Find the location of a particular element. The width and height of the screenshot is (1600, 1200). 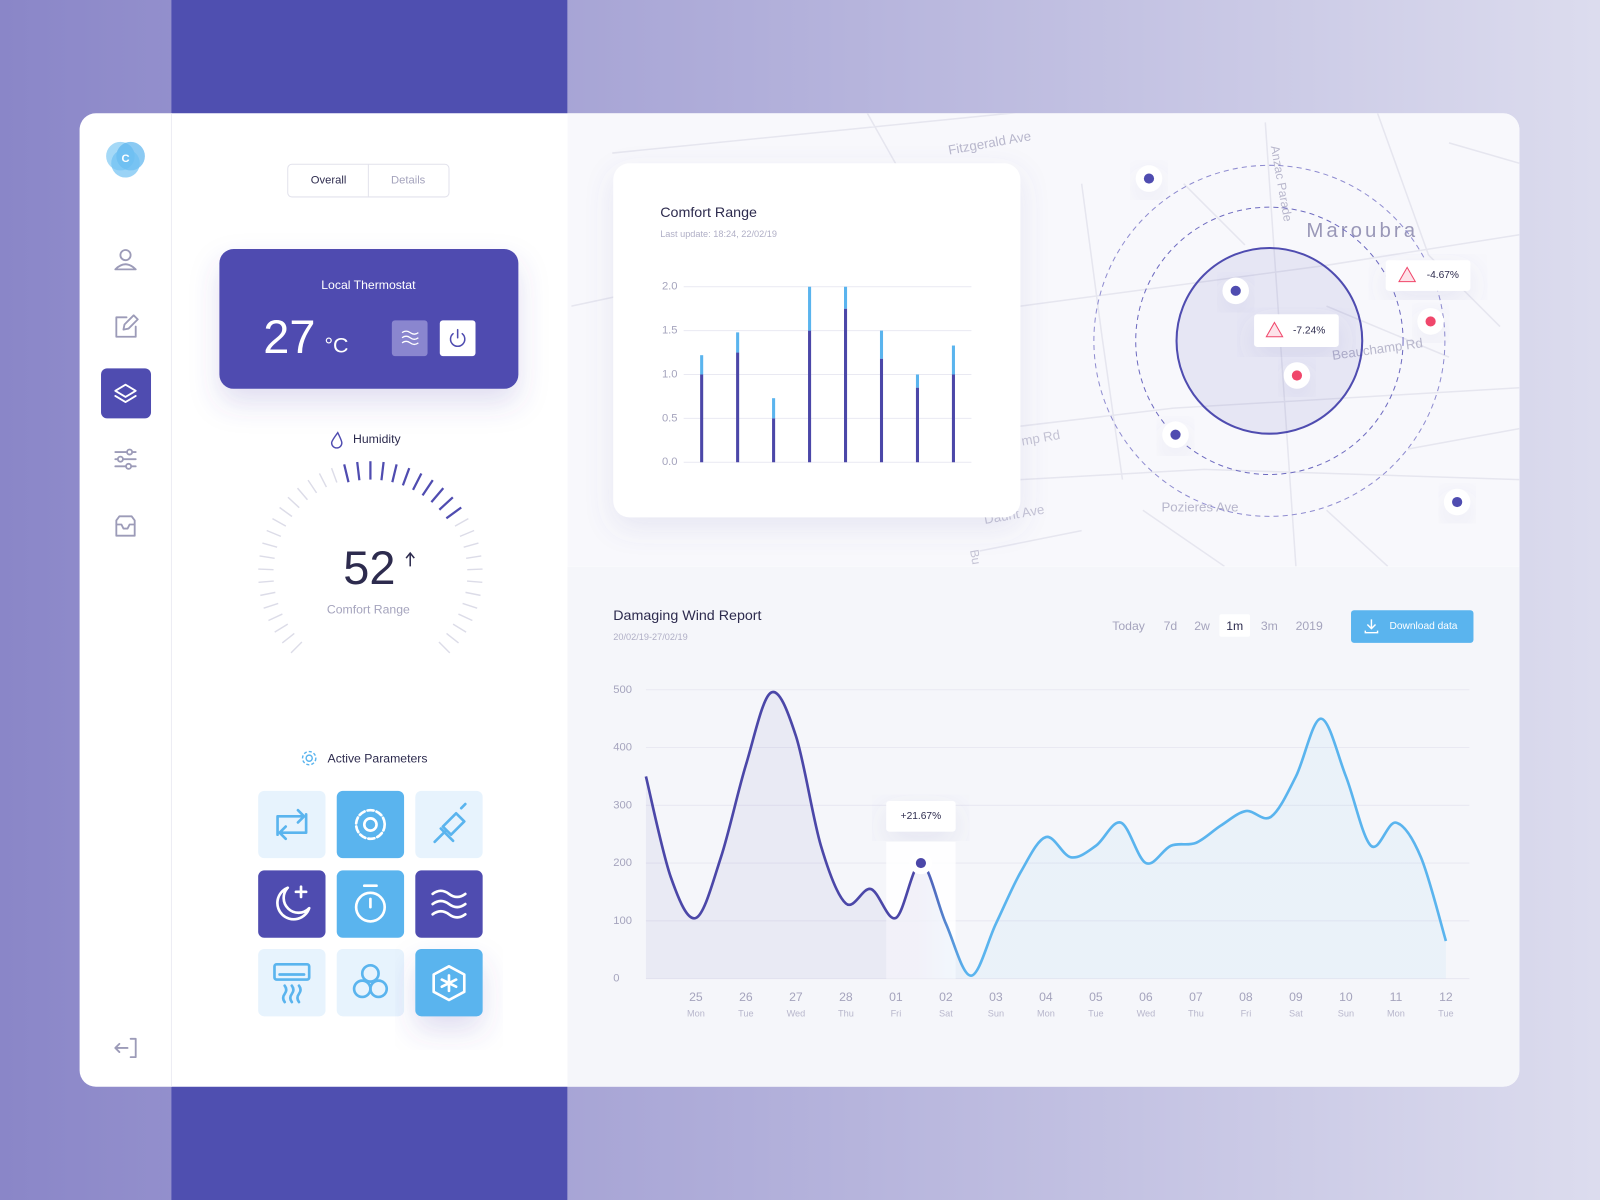

annotation-box is located at coordinates (921, 816).